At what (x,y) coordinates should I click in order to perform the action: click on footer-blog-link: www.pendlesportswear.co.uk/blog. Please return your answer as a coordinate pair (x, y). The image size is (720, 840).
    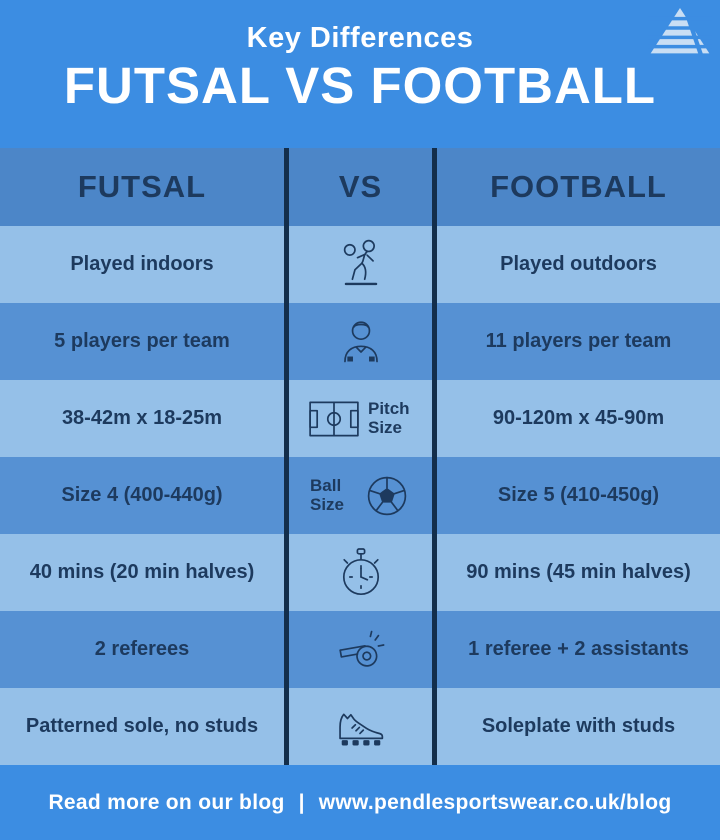
    Looking at the image, I should click on (495, 802).